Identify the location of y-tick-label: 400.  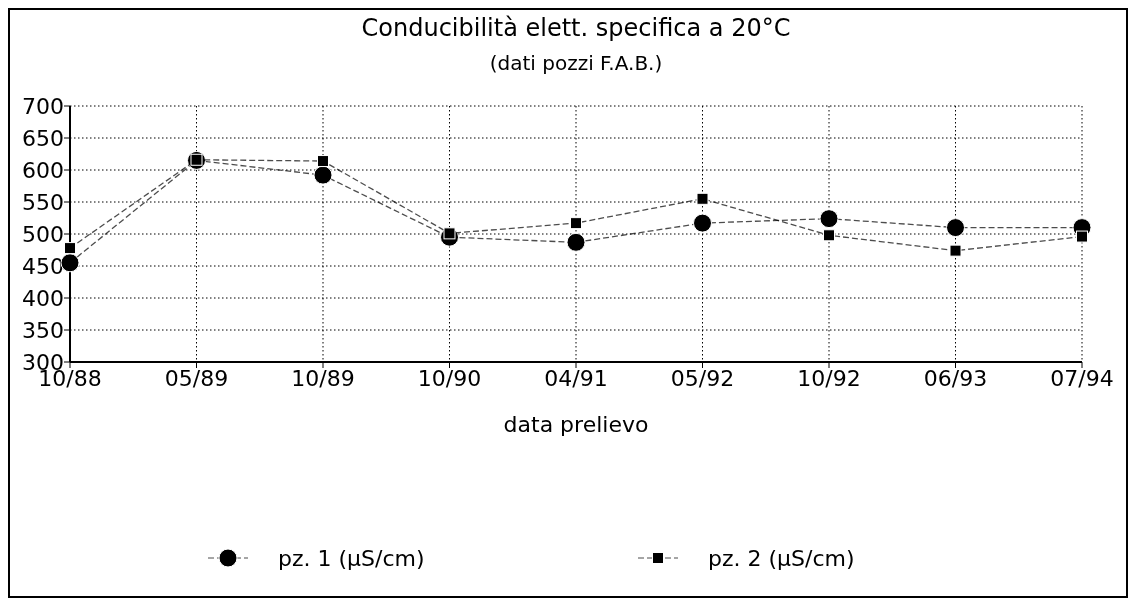
(43, 298).